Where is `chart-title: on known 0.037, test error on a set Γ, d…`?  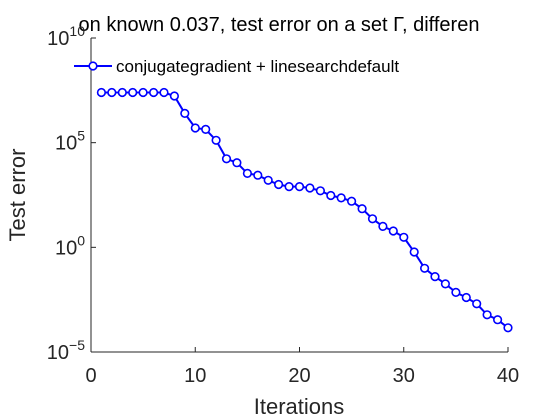 chart-title: on known 0.037, test error on a set Γ, d… is located at coordinates (279, 25).